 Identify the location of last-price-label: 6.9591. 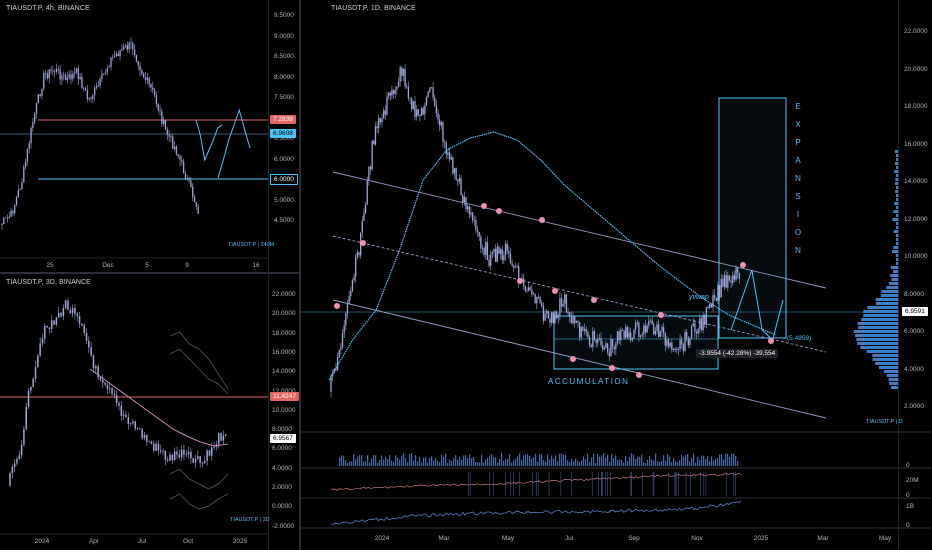
(915, 311).